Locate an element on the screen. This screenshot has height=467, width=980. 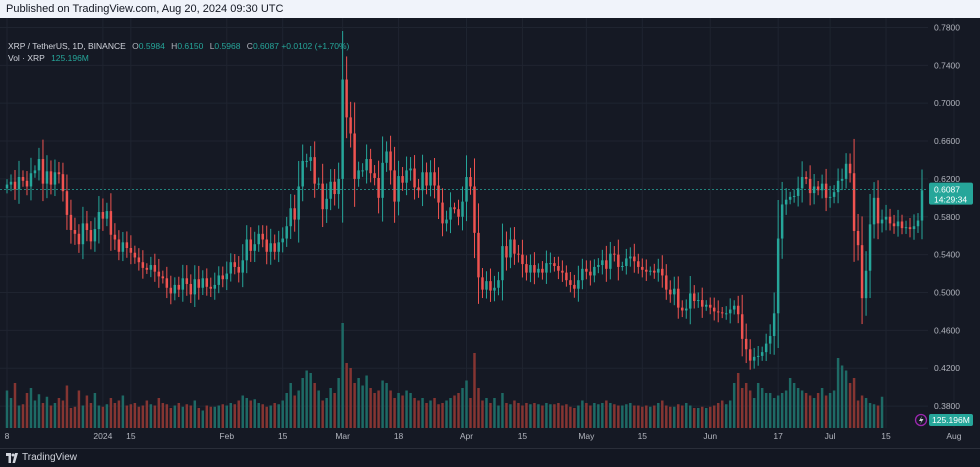
y-tick-label-3: 0.6600 is located at coordinates (947, 141).